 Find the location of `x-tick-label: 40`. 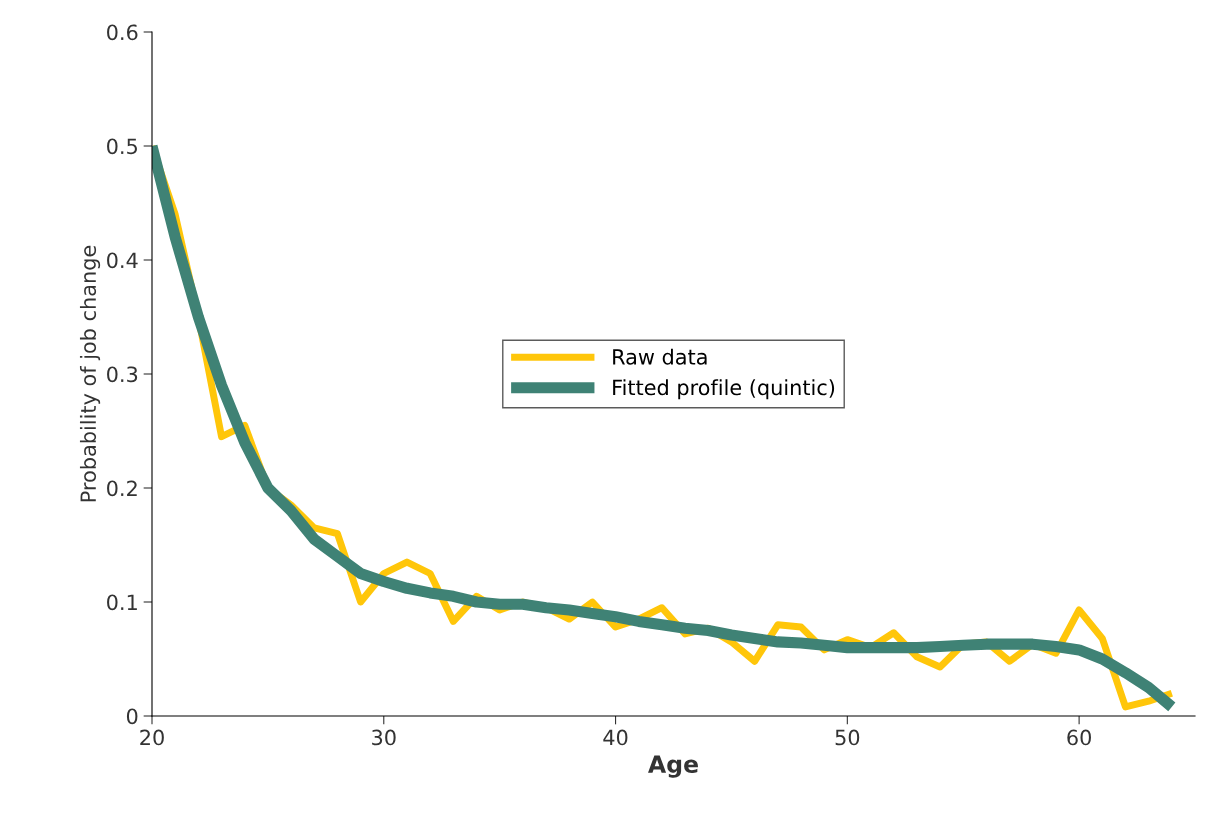

x-tick-label: 40 is located at coordinates (615, 737).